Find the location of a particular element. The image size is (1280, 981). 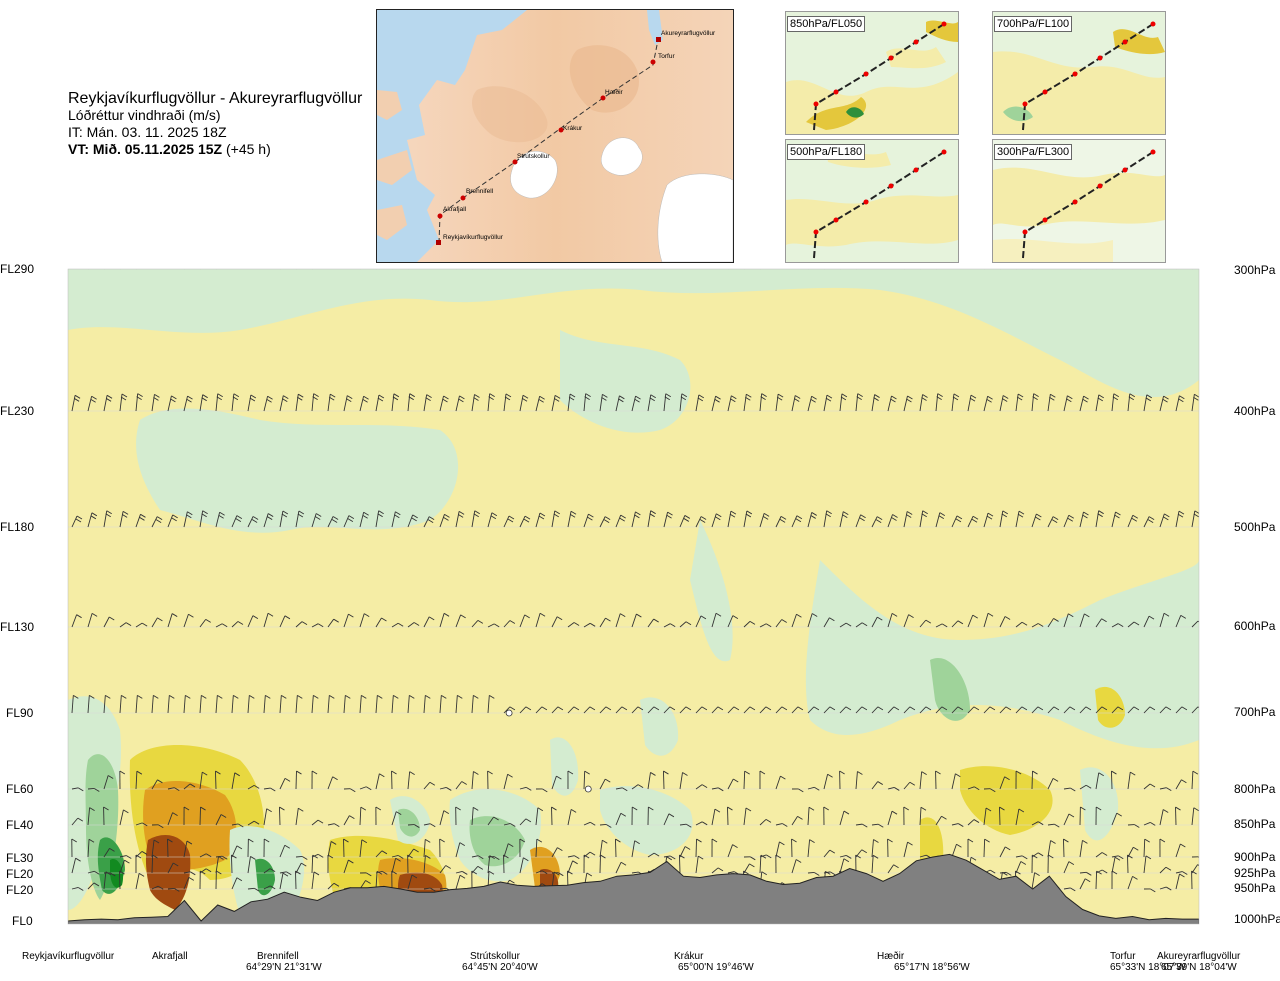

right-axis-label-6: 850hPa is located at coordinates (1255, 824).